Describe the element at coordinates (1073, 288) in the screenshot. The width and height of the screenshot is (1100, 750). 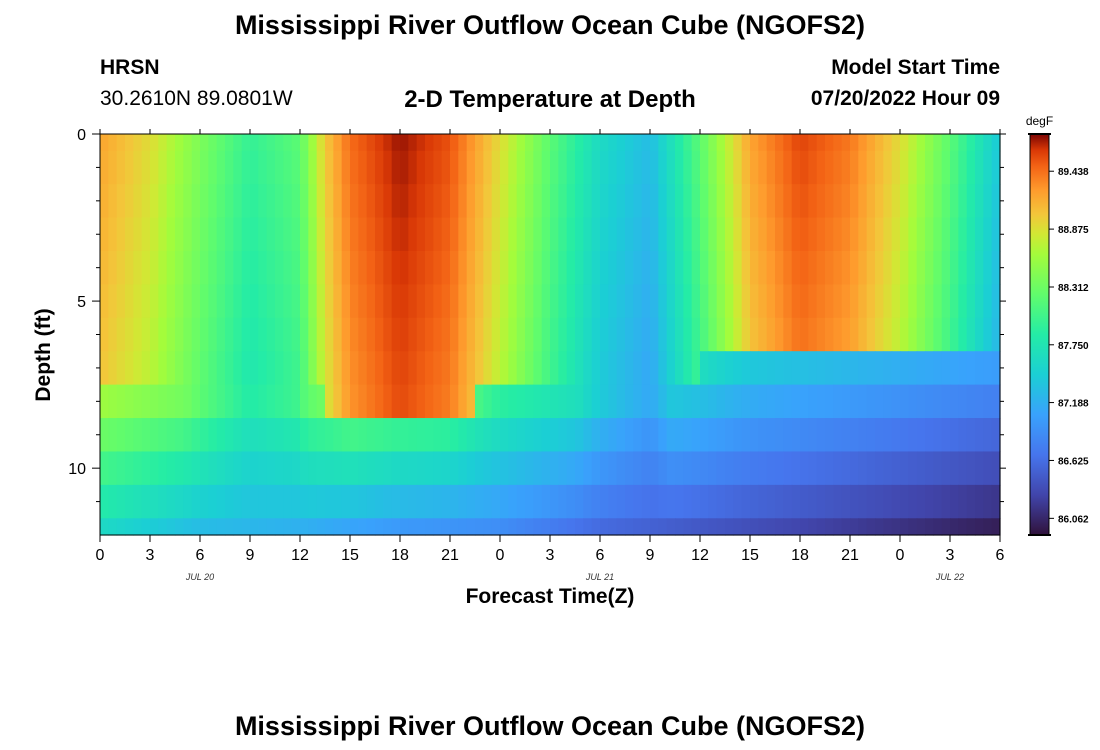
I see `colorbar-tick-label: 88.312` at that location.